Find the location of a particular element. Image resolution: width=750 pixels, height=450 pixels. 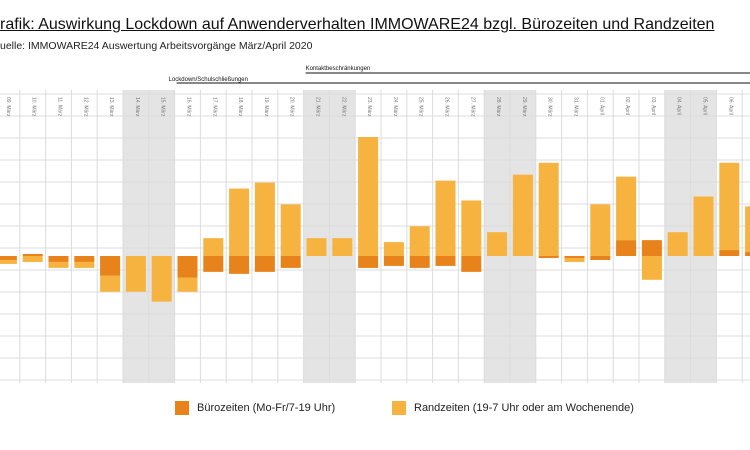

x-tick-label: 15. März is located at coordinates (163, 107).